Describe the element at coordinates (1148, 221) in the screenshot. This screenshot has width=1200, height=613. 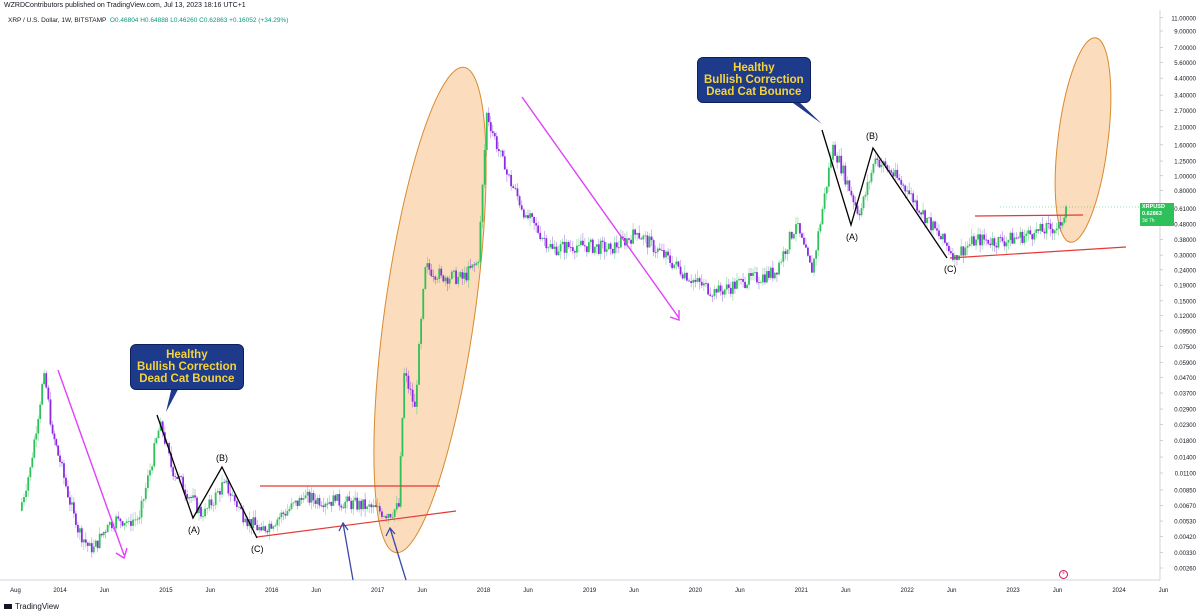
I see `price-tag-countdown: 3d 7h` at that location.